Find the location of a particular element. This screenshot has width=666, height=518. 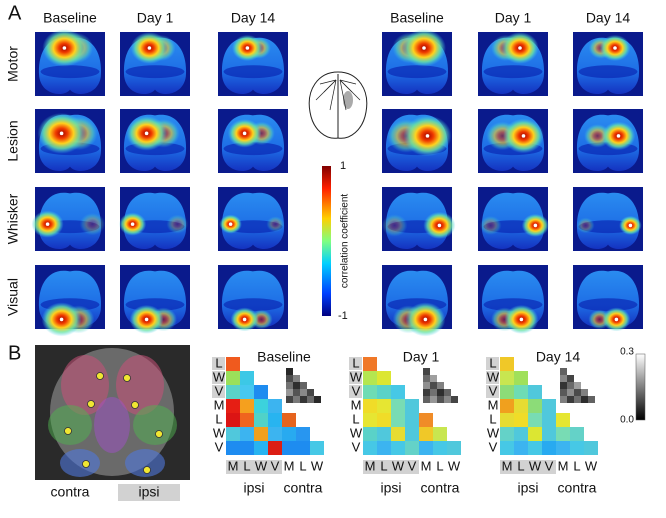

row-label: Lesion is located at coordinates (13, 140).